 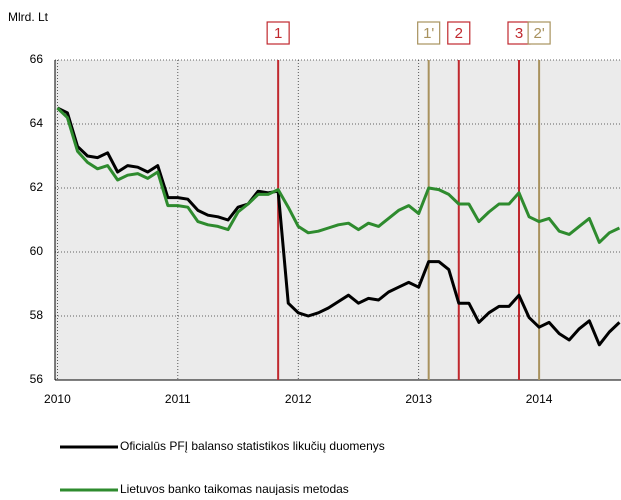 What do you see at coordinates (519, 33) in the screenshot?
I see `event-label: 3` at bounding box center [519, 33].